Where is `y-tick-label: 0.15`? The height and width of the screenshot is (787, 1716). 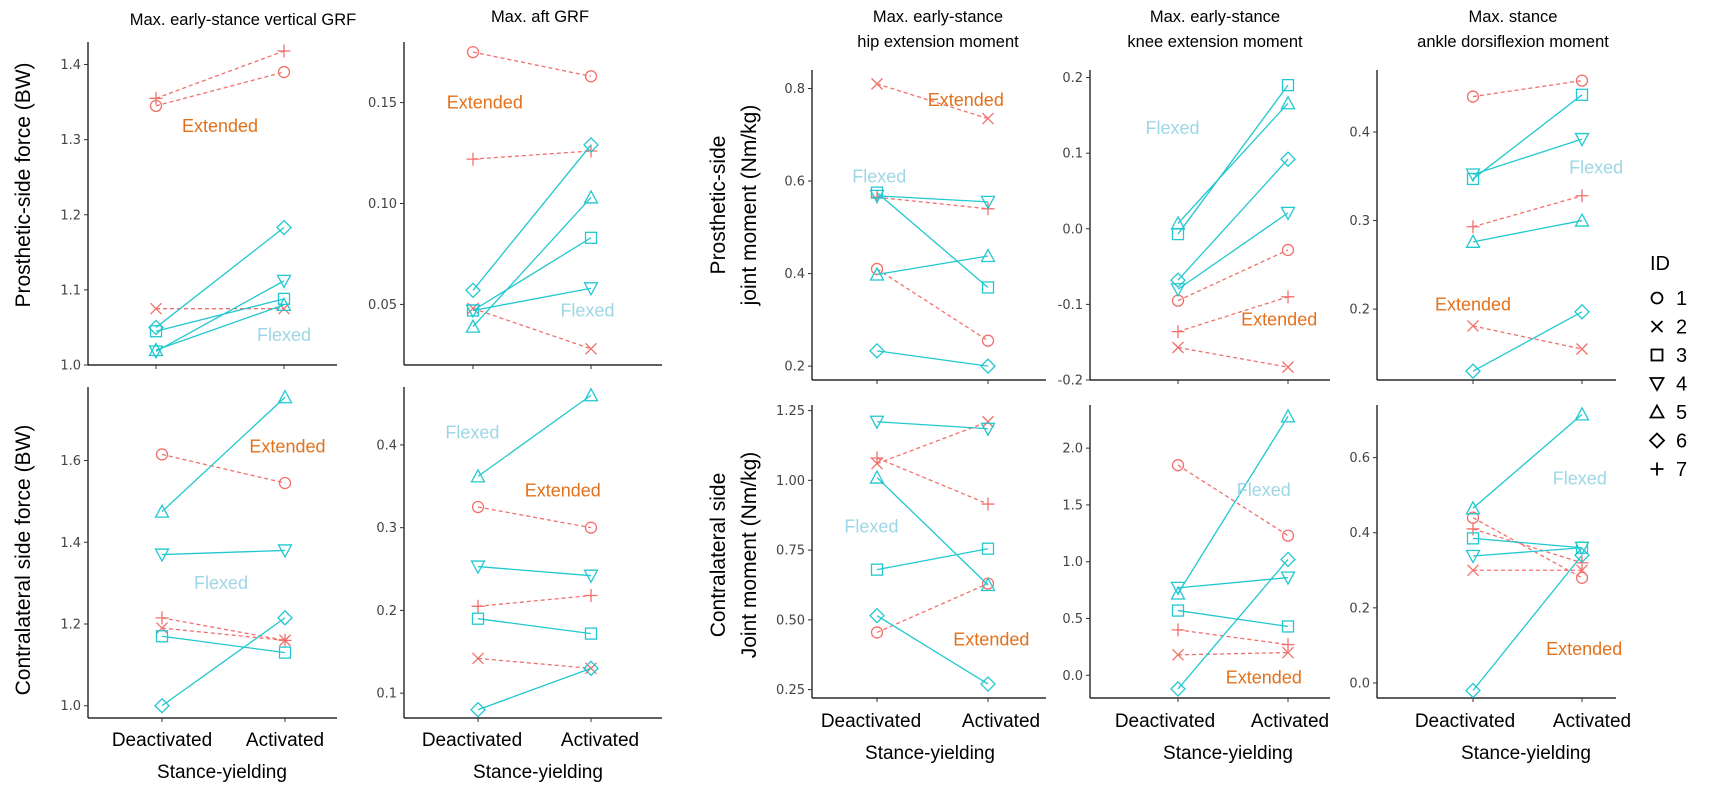 y-tick-label: 0.15 is located at coordinates (382, 103).